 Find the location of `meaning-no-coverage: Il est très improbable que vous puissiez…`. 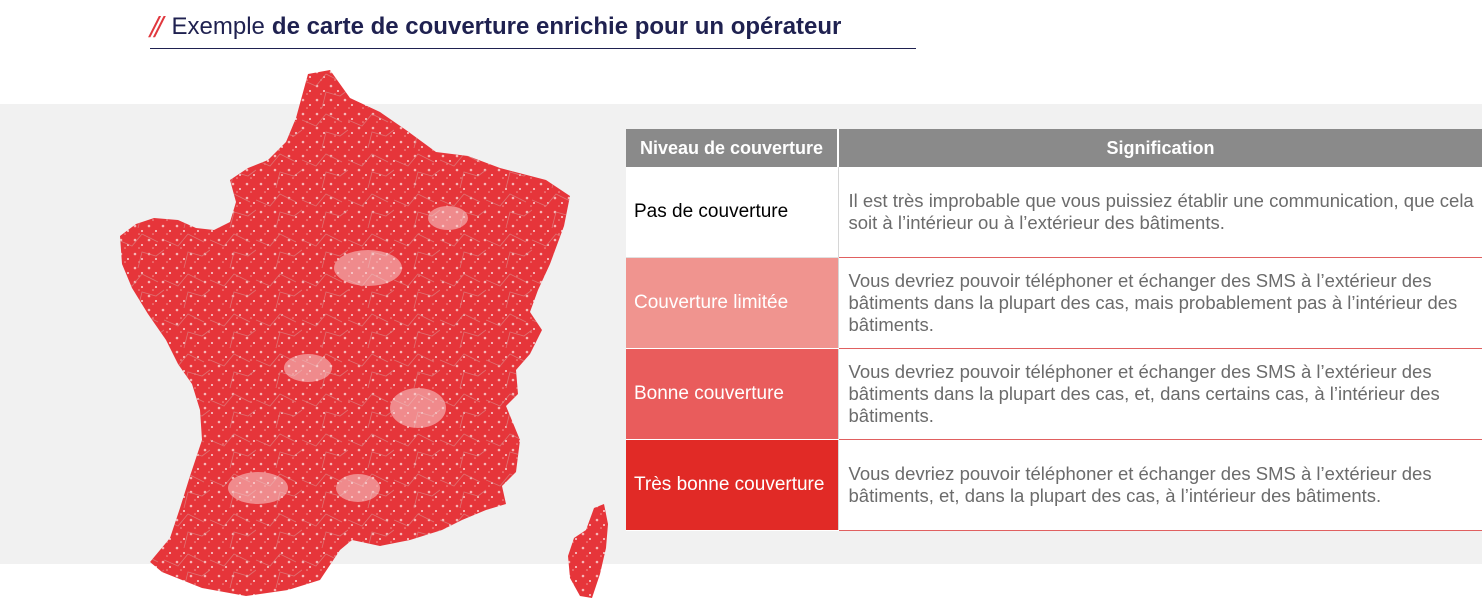

meaning-no-coverage: Il est très improbable que vous puissiez… is located at coordinates (1159, 212).